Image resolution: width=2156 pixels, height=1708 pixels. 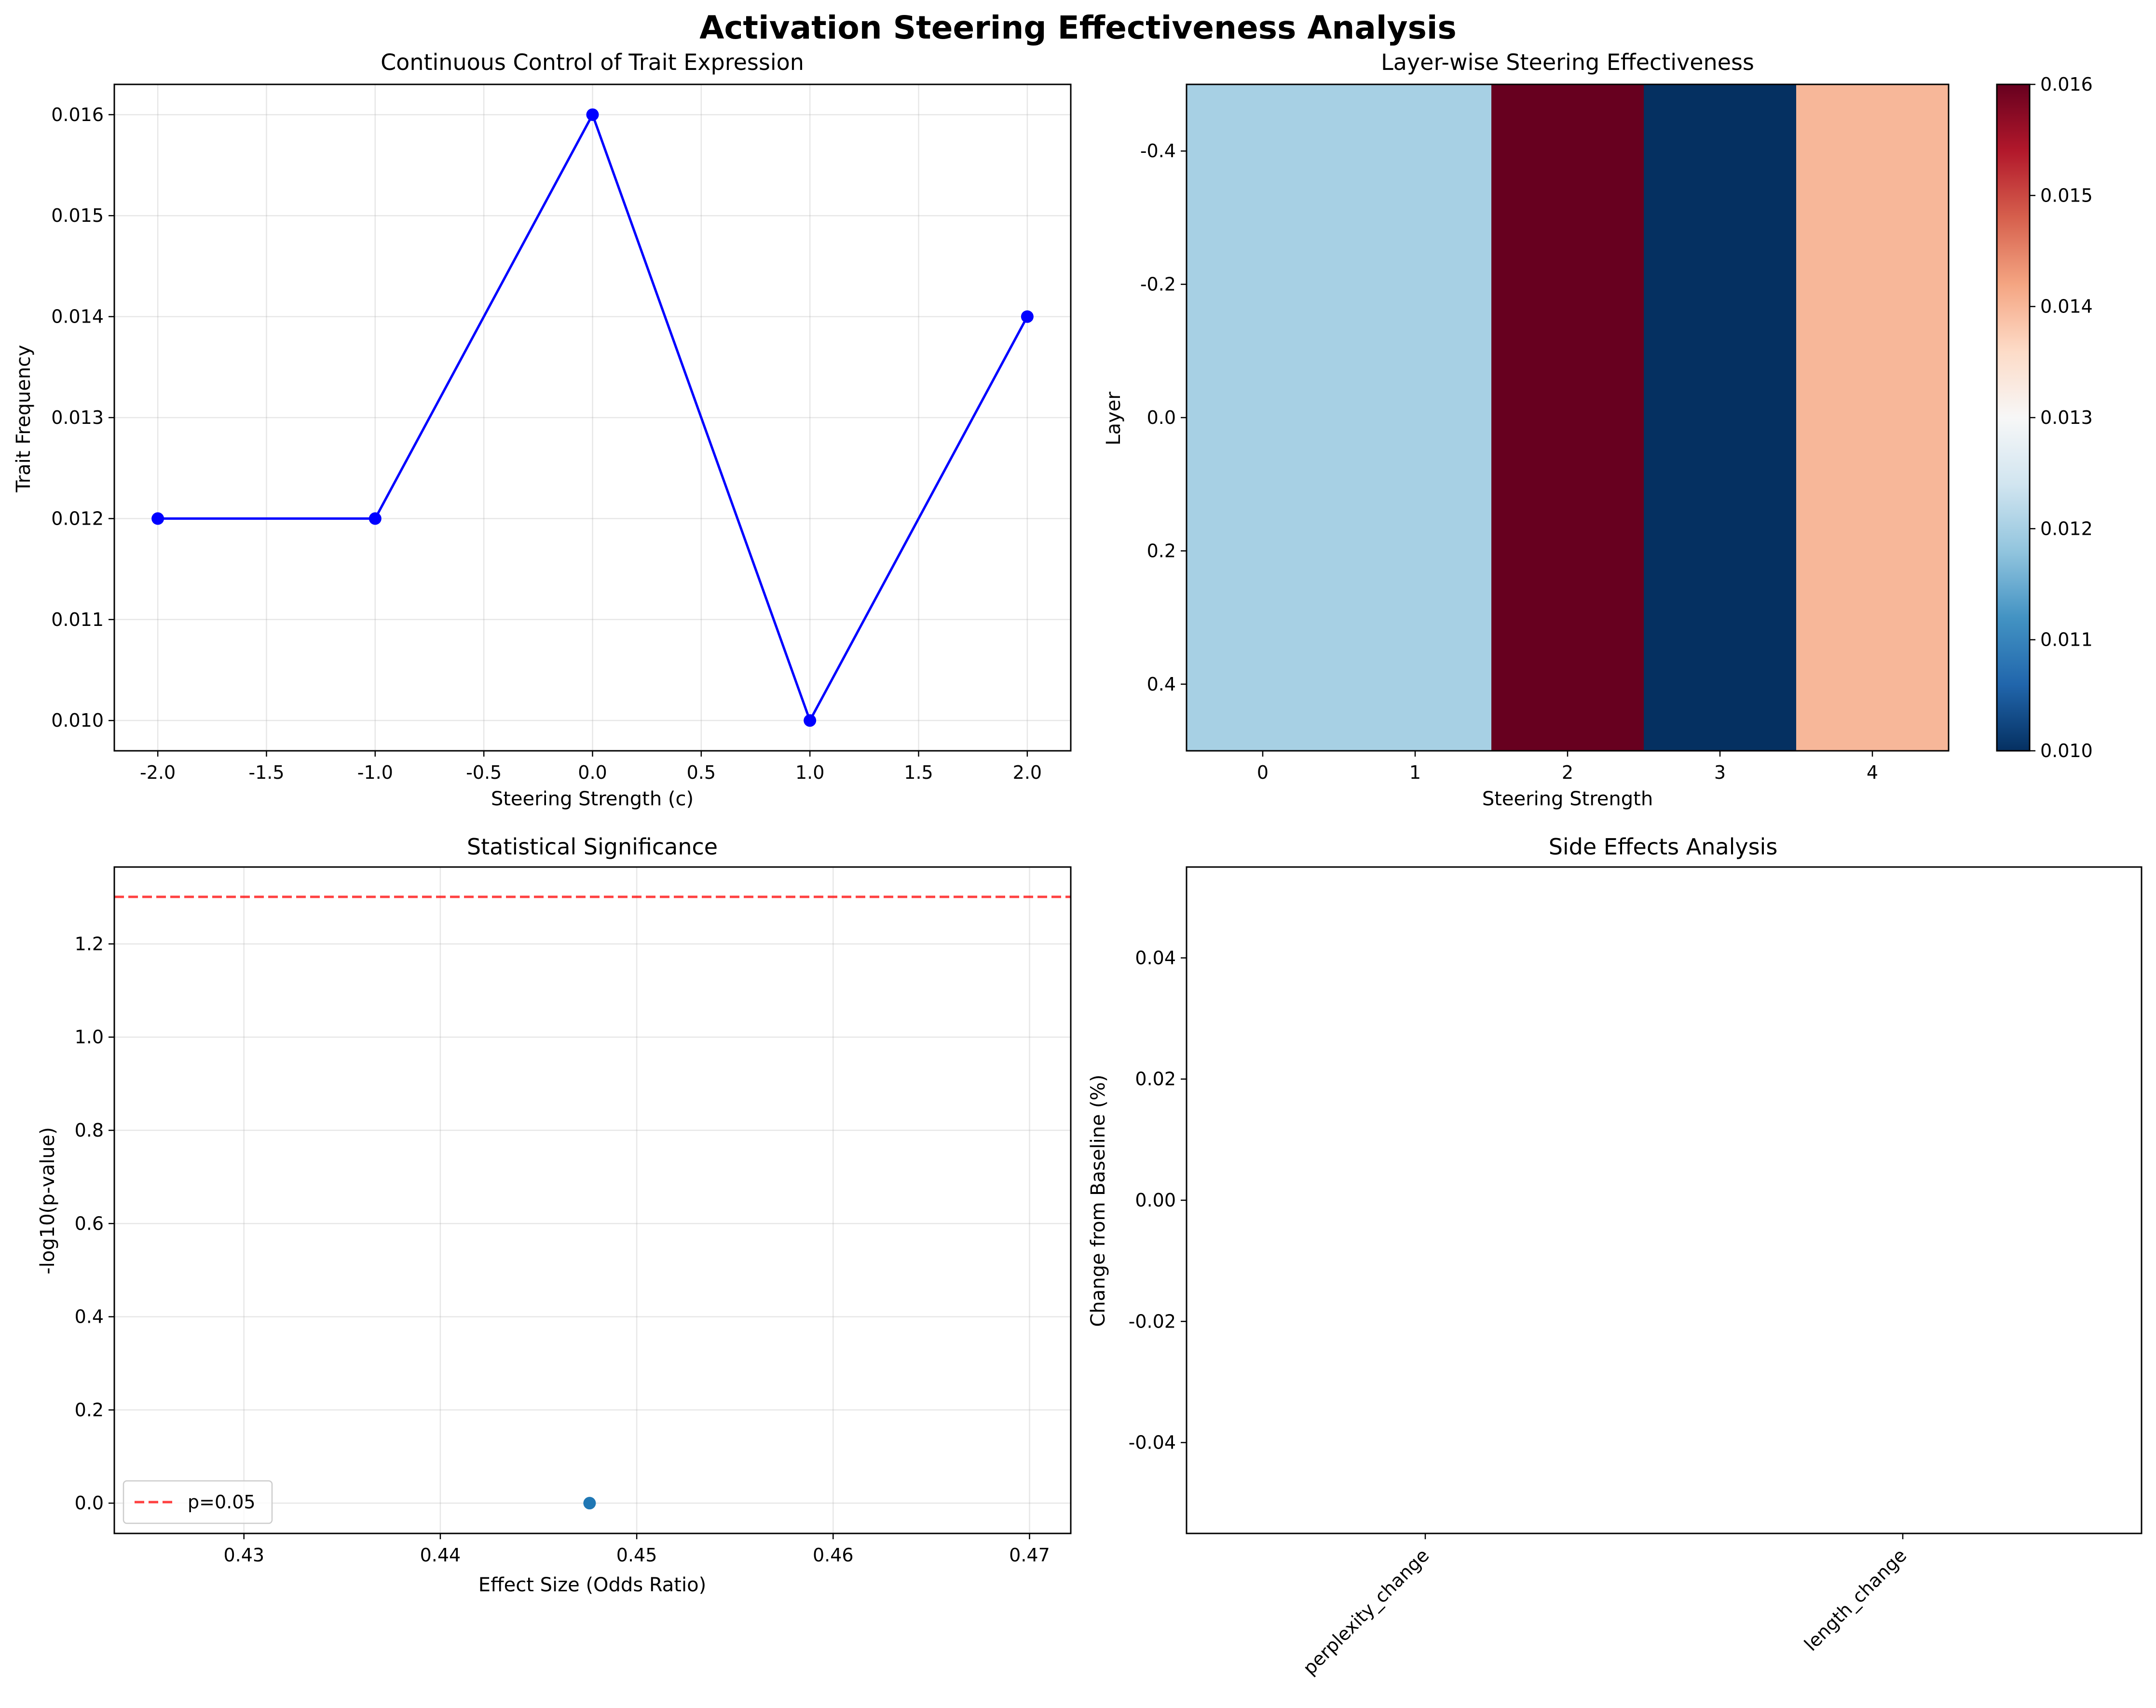 What do you see at coordinates (77, 114) in the screenshot?
I see `y-tick-label: 0.016` at bounding box center [77, 114].